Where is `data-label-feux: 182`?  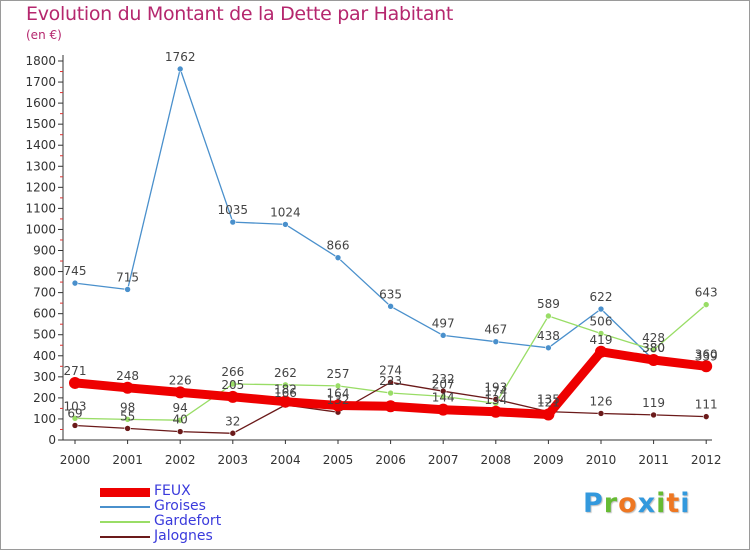 data-label-feux: 182 is located at coordinates (285, 390).